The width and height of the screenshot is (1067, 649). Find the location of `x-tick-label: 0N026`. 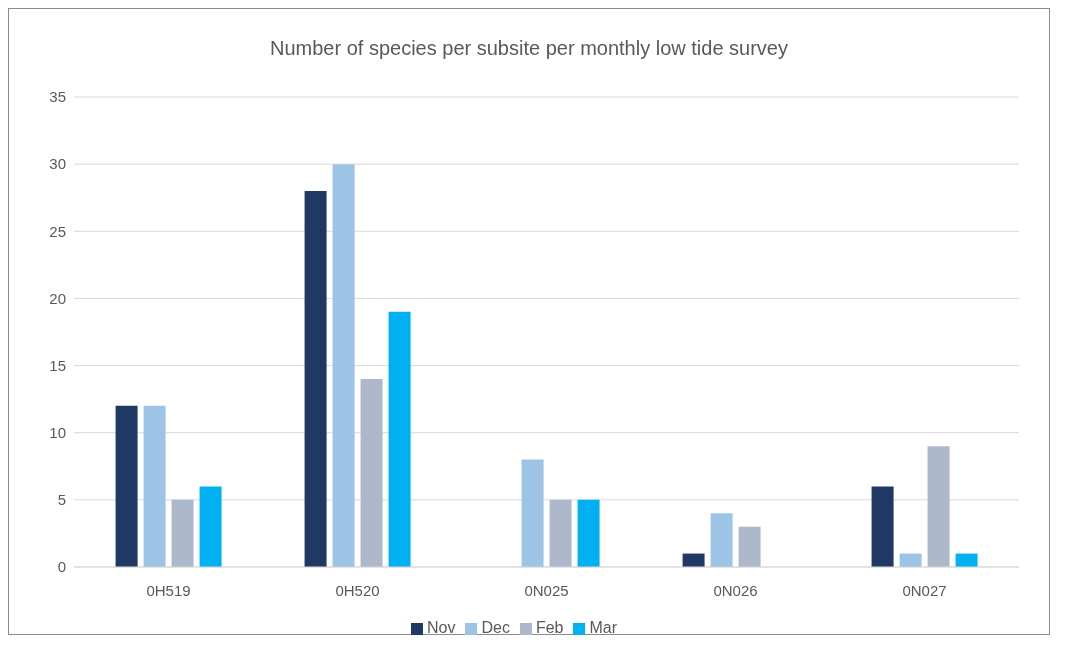

x-tick-label: 0N026 is located at coordinates (735, 590).